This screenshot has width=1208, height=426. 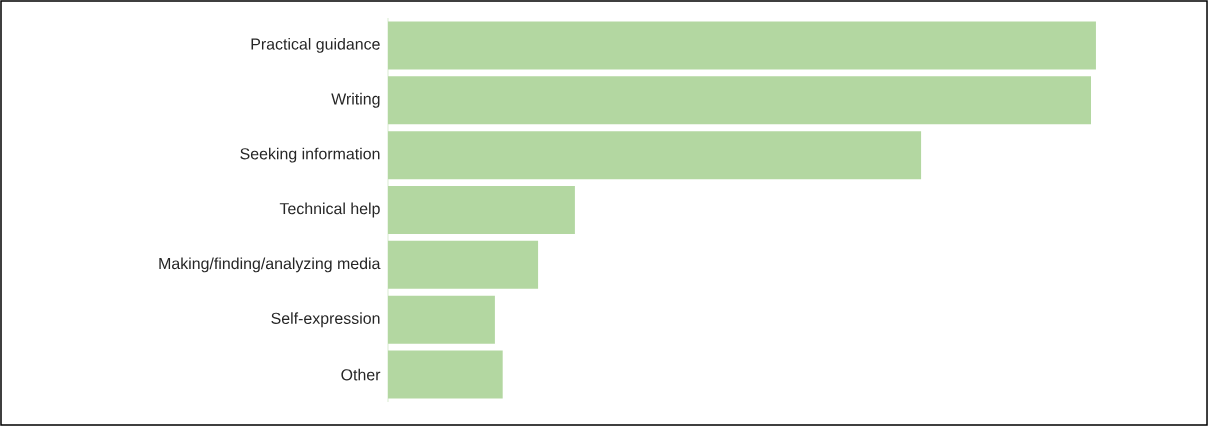 I want to click on y-tick-label: Technical help, so click(x=329, y=210).